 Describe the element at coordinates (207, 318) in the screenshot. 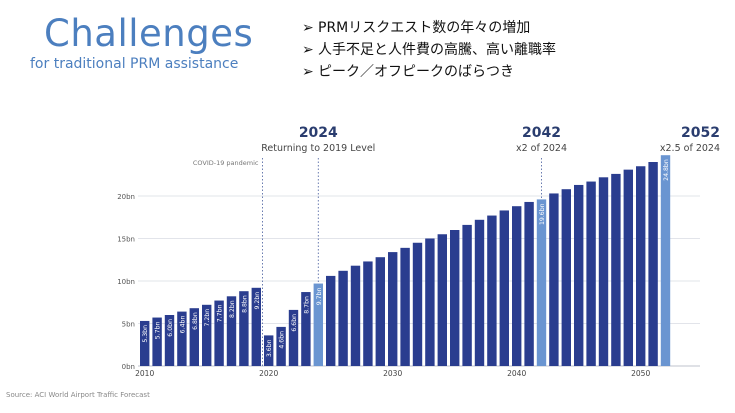

I see `bar-data-label: 7.2bn` at that location.